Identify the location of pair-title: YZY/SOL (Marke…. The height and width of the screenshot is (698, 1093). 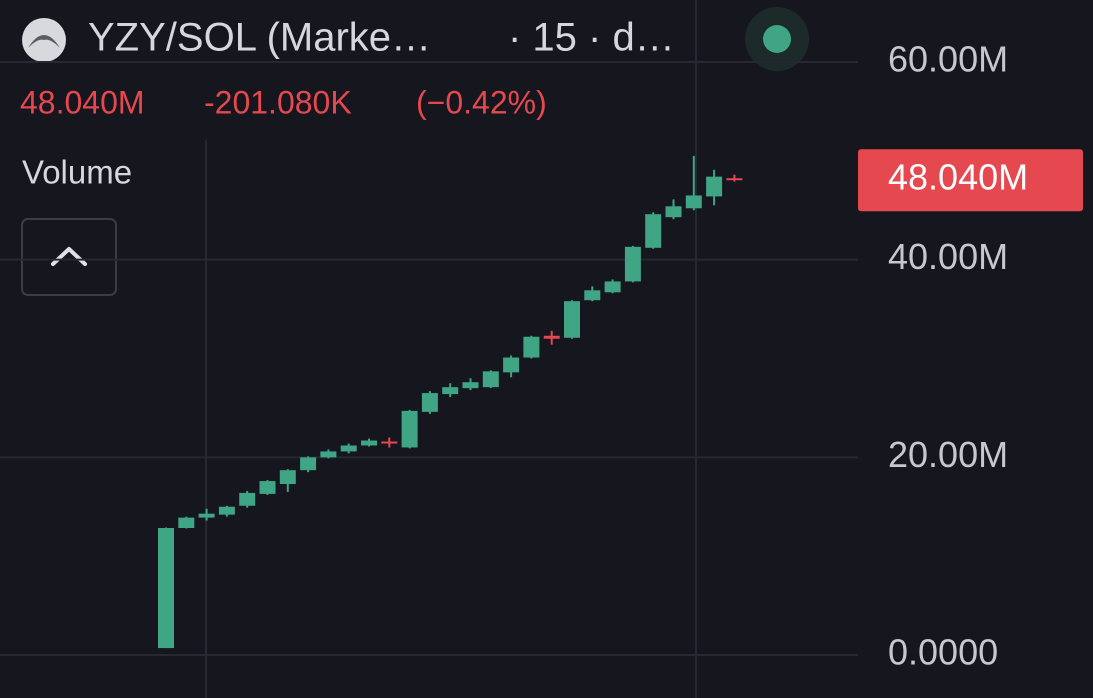
(259, 38).